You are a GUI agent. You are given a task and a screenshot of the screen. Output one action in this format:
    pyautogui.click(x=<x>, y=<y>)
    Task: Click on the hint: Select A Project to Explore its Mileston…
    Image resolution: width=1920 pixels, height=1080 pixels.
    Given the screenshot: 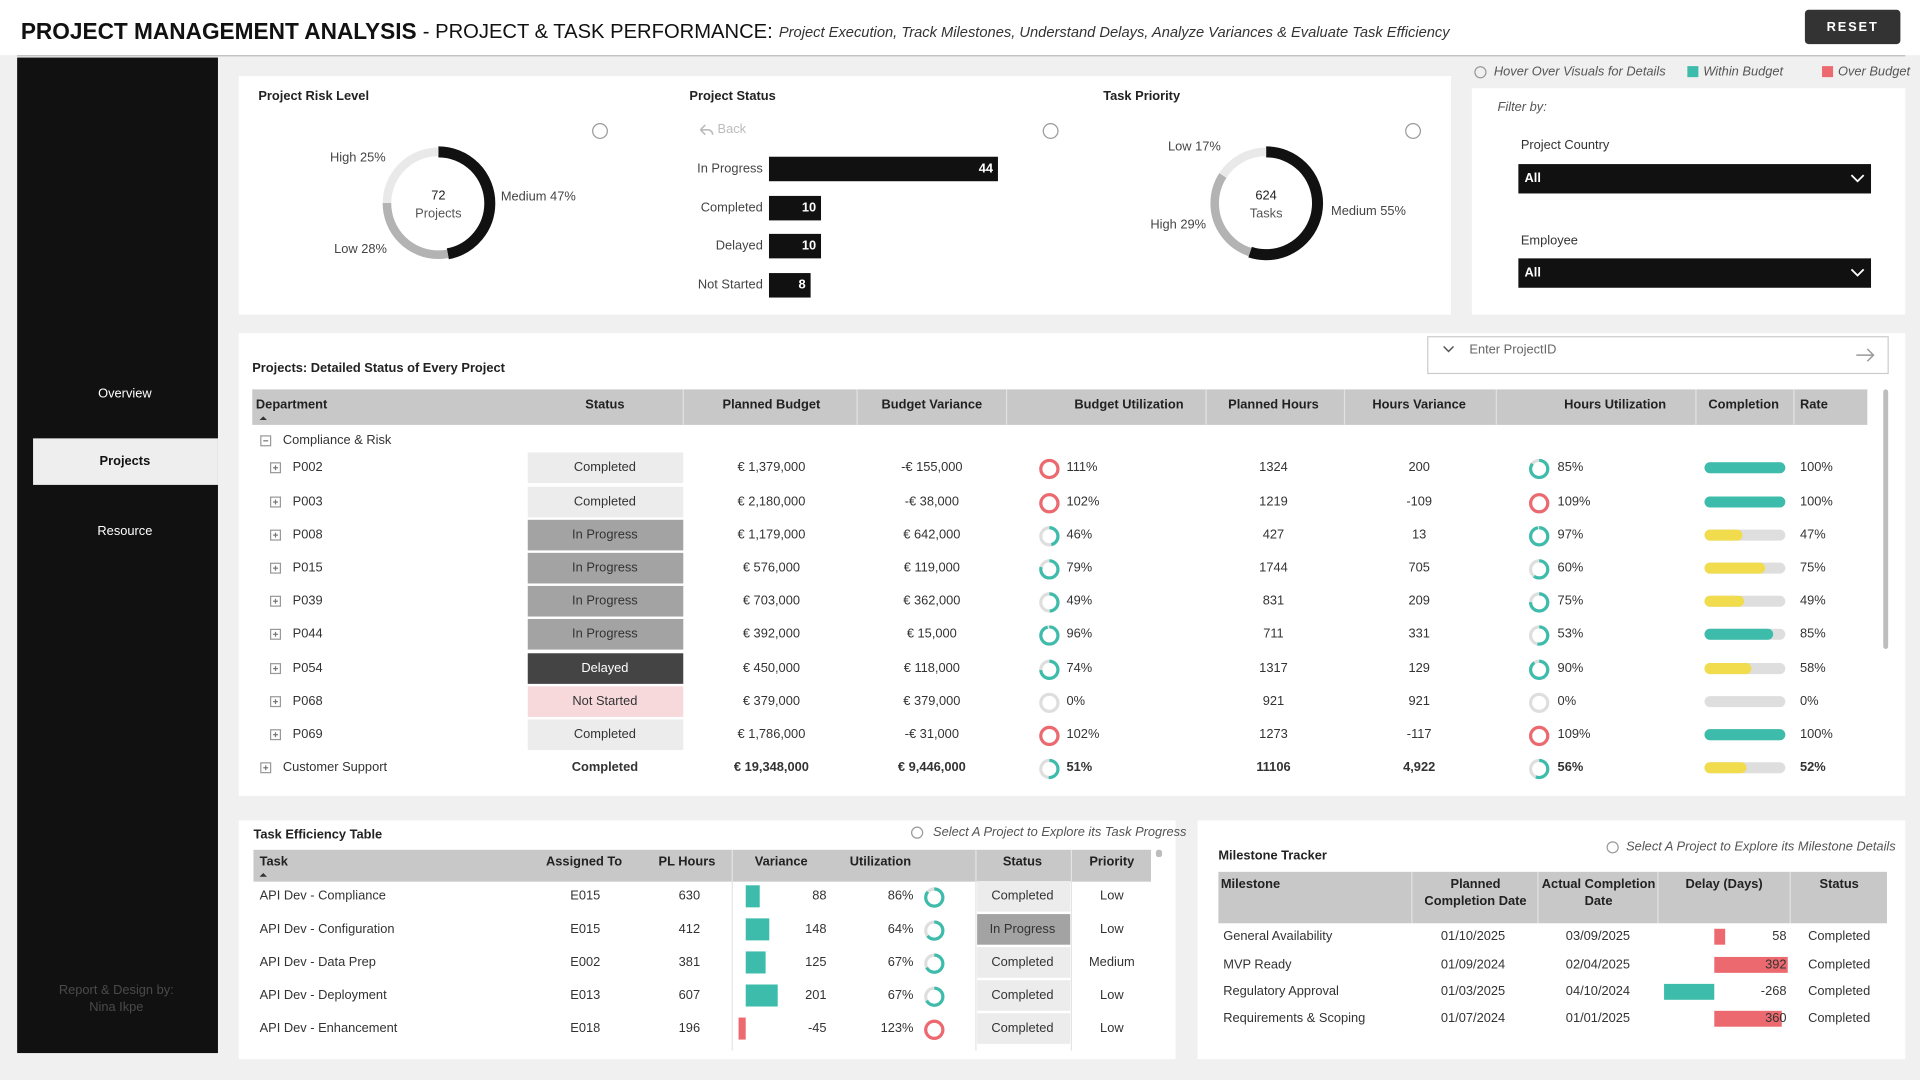 What is the action you would take?
    pyautogui.click(x=1761, y=846)
    